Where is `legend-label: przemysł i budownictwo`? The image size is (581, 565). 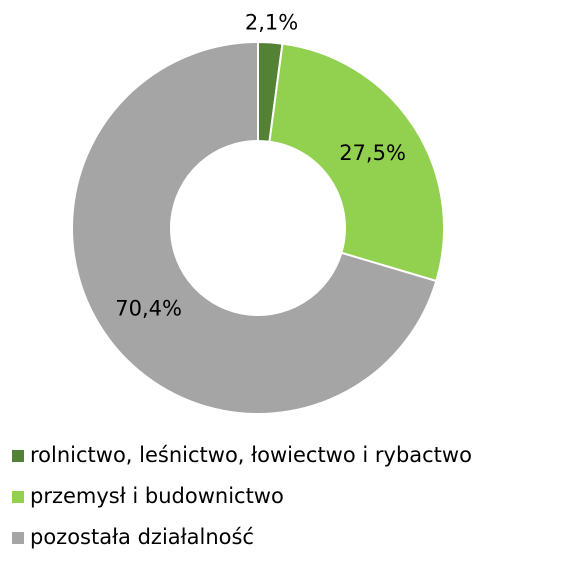
legend-label: przemysł i budownictwo is located at coordinates (157, 496).